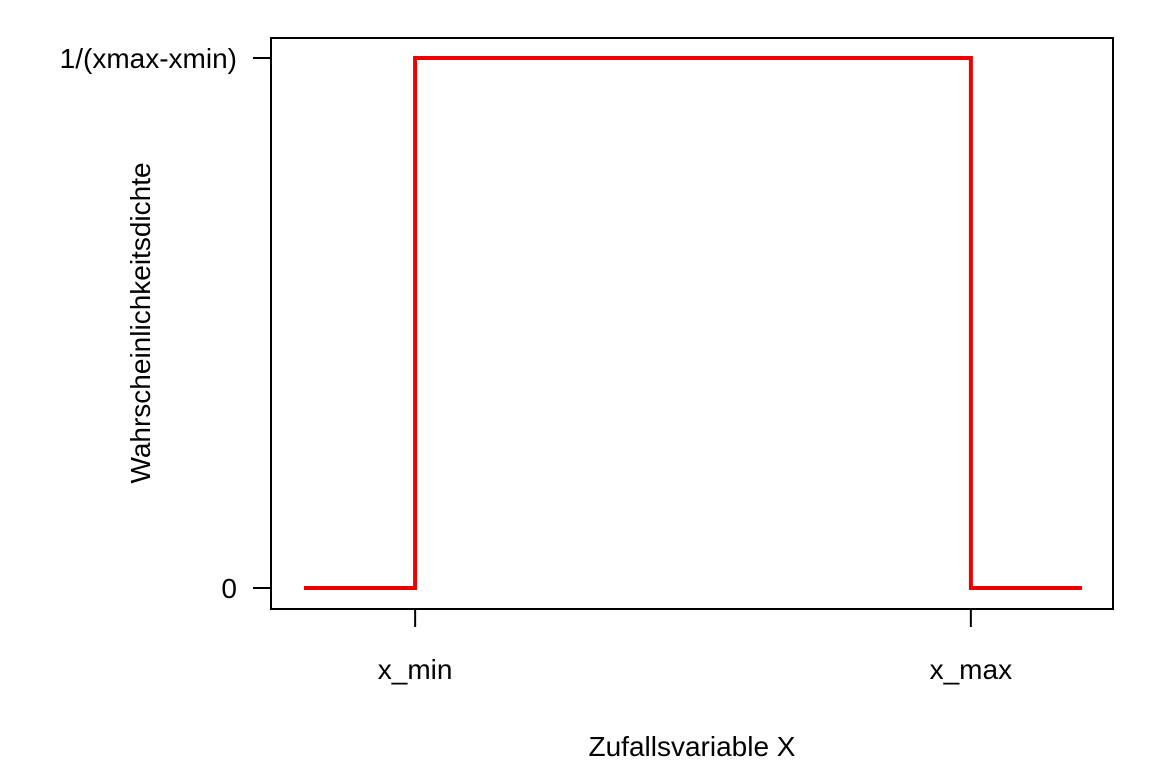 The height and width of the screenshot is (768, 1152). What do you see at coordinates (415, 669) in the screenshot?
I see `x-tick-label: x_min` at bounding box center [415, 669].